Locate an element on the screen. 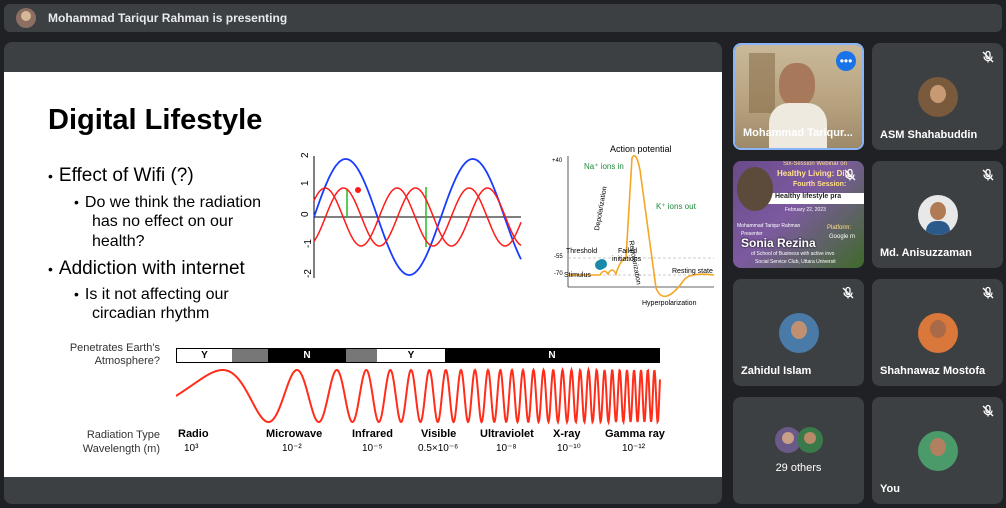 This screenshot has width=1006, height=508. ap-title: Action potential is located at coordinates (641, 149).